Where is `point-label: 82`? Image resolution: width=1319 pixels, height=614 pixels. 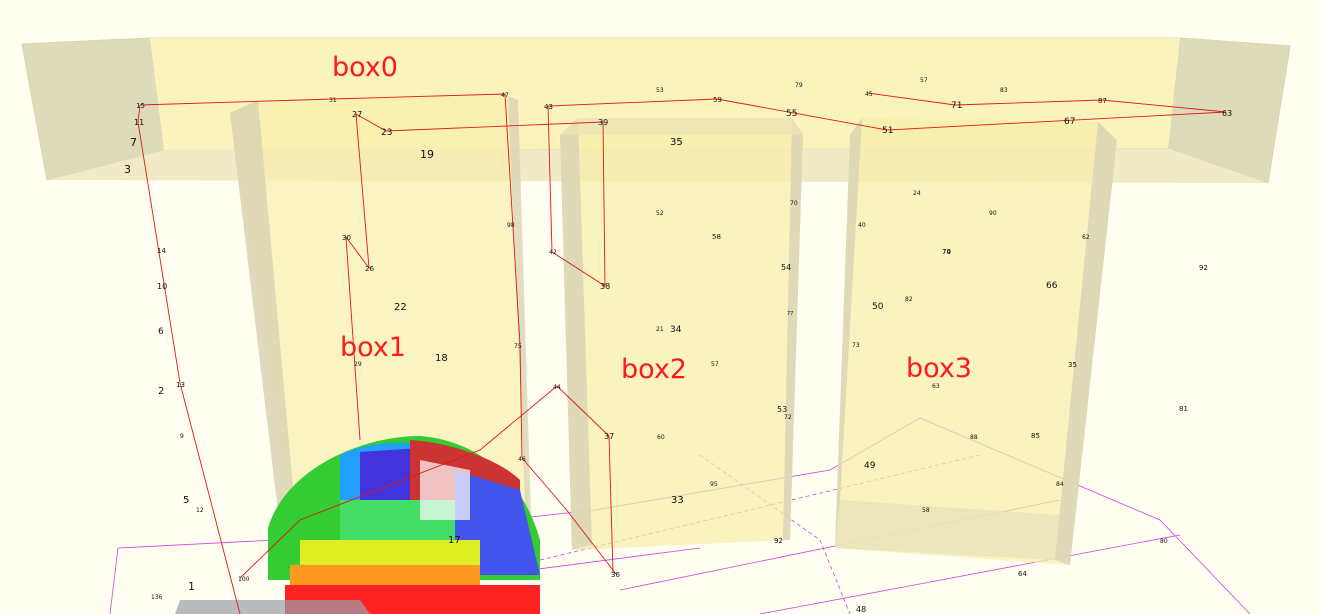
point-label: 82 is located at coordinates (909, 299).